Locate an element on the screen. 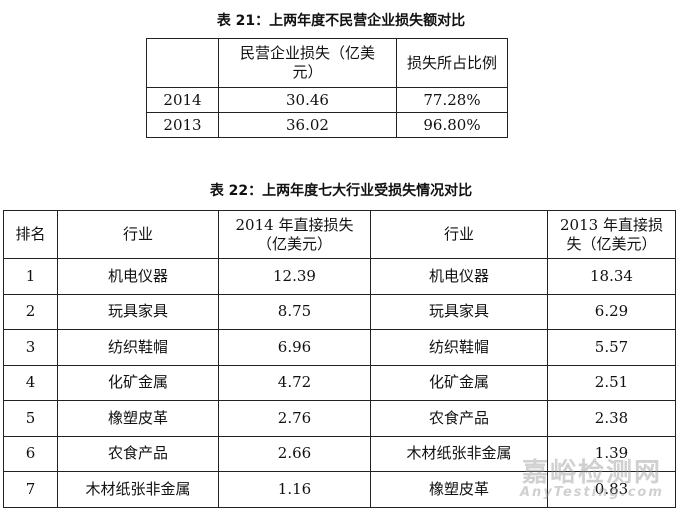 The width and height of the screenshot is (682, 512). header-cell: 损失所占比例 is located at coordinates (452, 63).